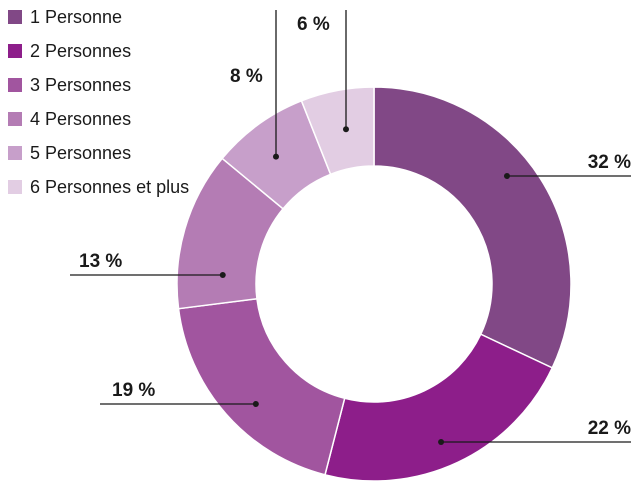 This screenshot has width=636, height=483. Describe the element at coordinates (100, 261) in the screenshot. I see `pct-label-4: 13 %` at that location.